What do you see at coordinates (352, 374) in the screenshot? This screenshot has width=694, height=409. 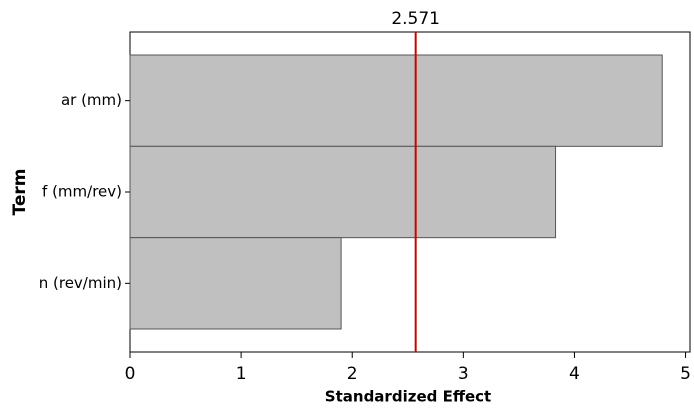 I see `x-tick-label: 2` at bounding box center [352, 374].